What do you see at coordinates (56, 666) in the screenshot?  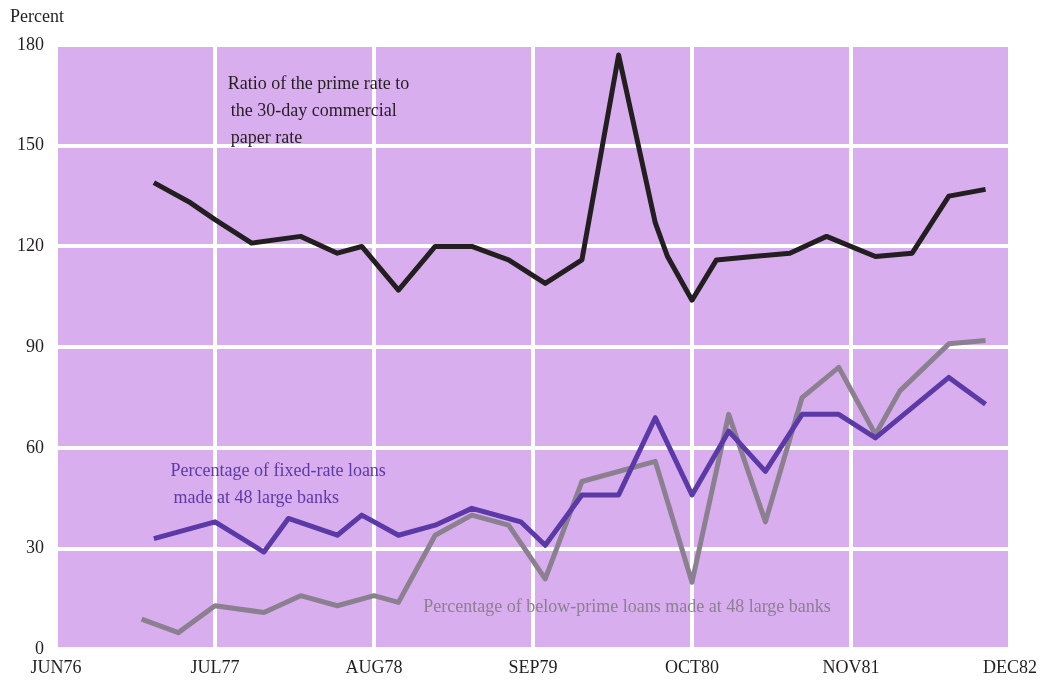 I see `x-tick-label: JUN76` at bounding box center [56, 666].